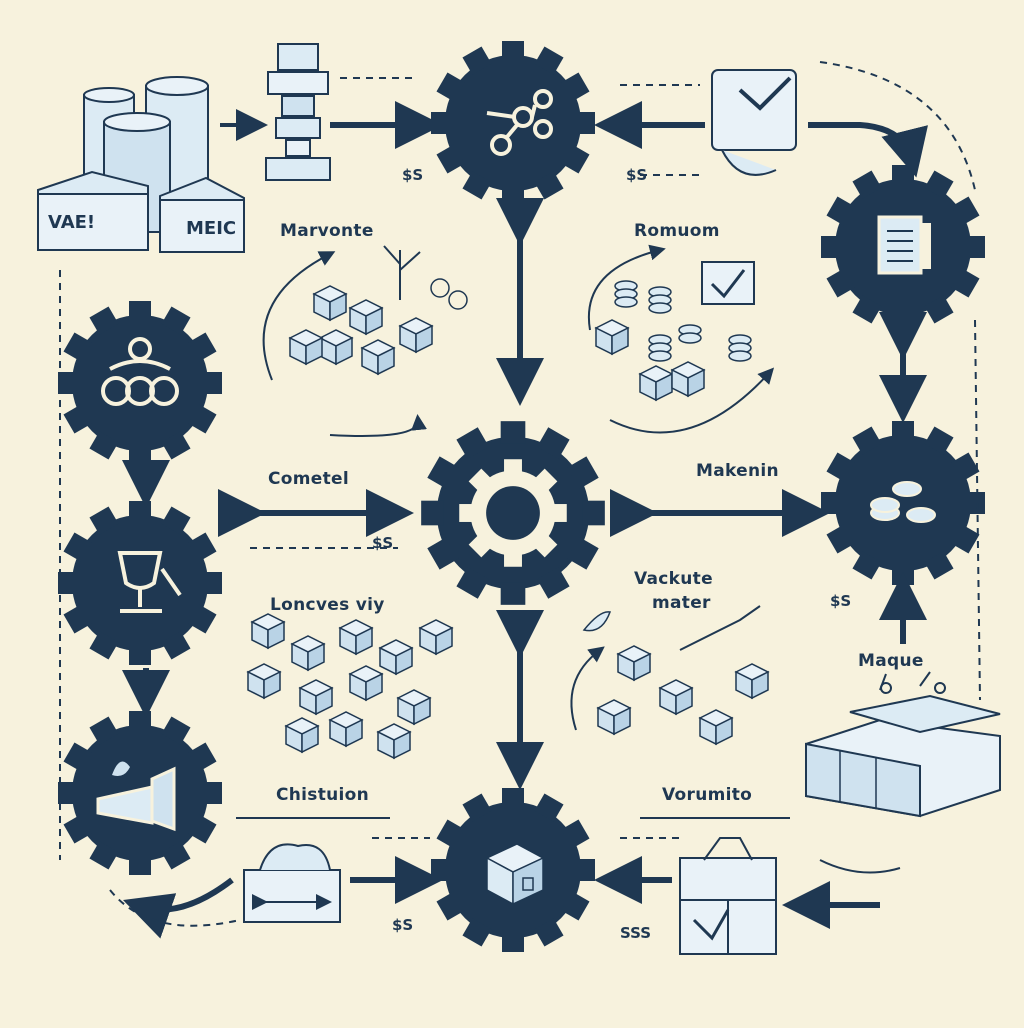  What do you see at coordinates (903, 744) in the screenshot?
I see `maque-pallet-stack` at bounding box center [903, 744].